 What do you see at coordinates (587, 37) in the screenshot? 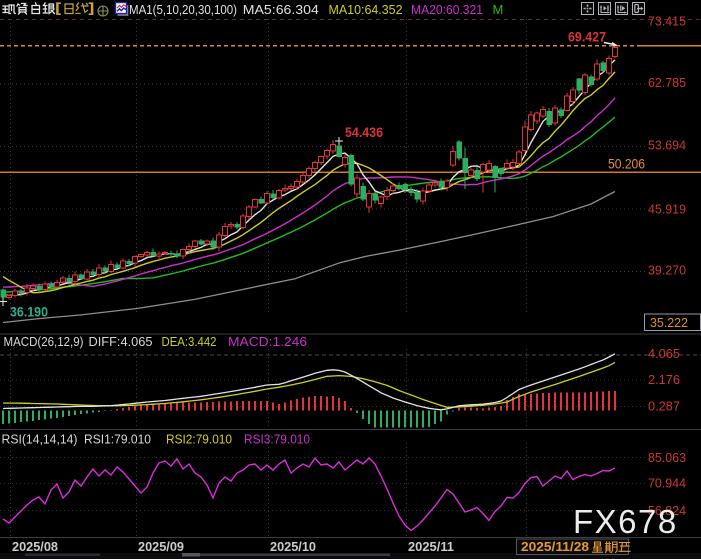
I see `svg-text: 69.427` at bounding box center [587, 37].